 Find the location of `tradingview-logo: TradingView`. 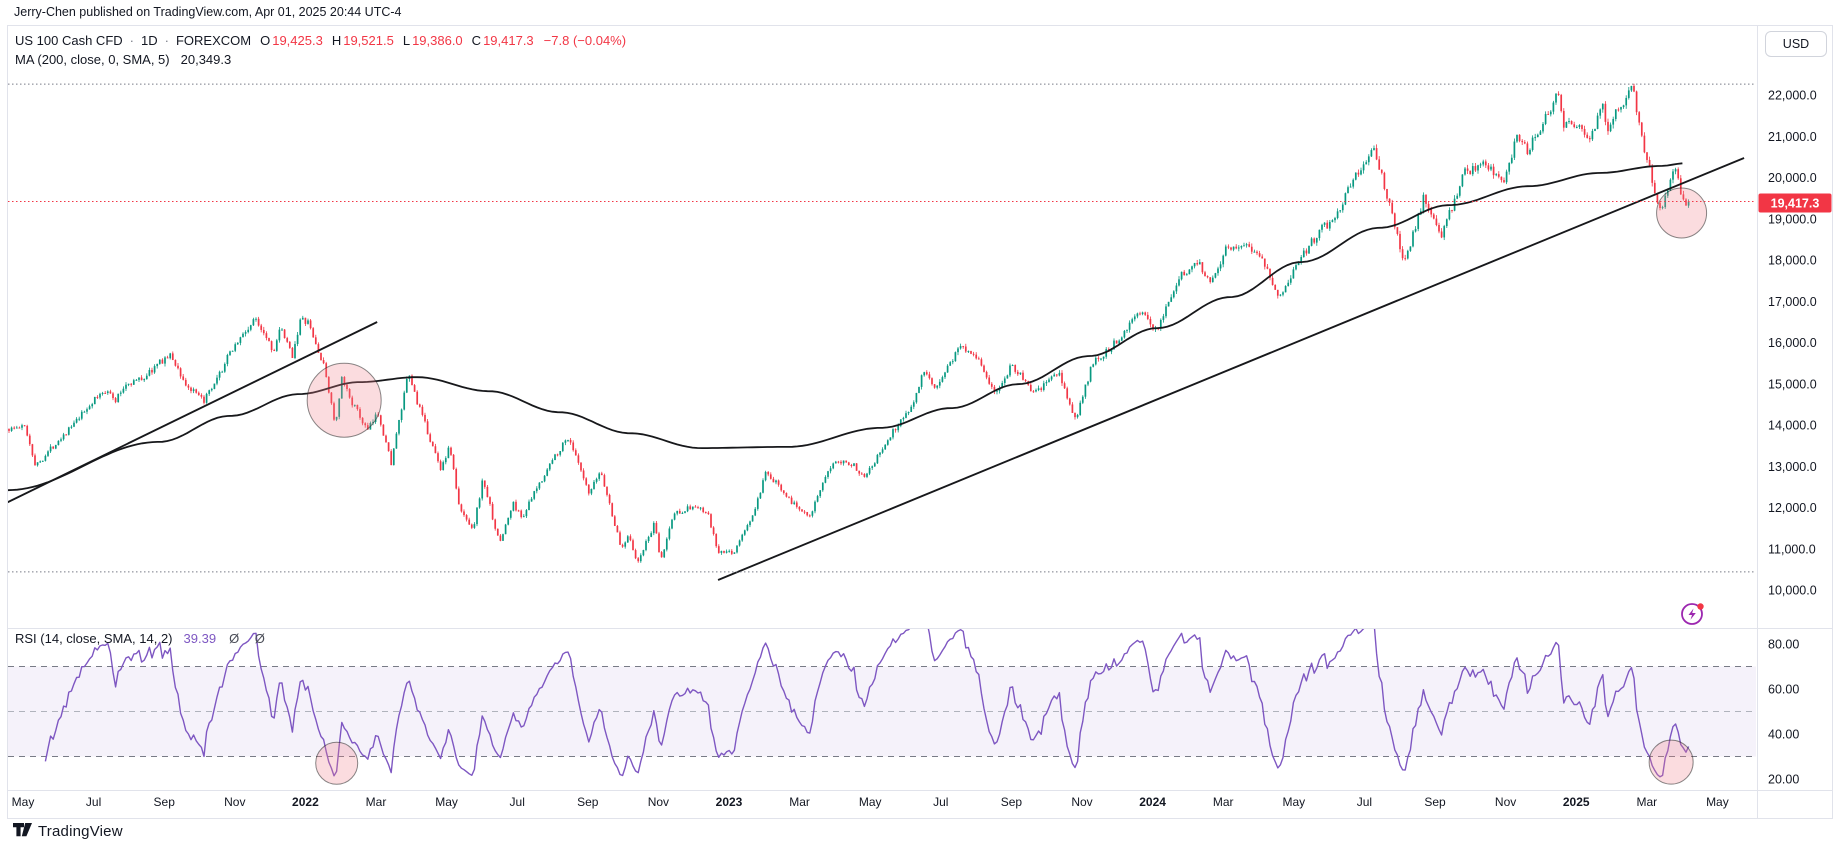

tradingview-logo: TradingView is located at coordinates (68, 831).